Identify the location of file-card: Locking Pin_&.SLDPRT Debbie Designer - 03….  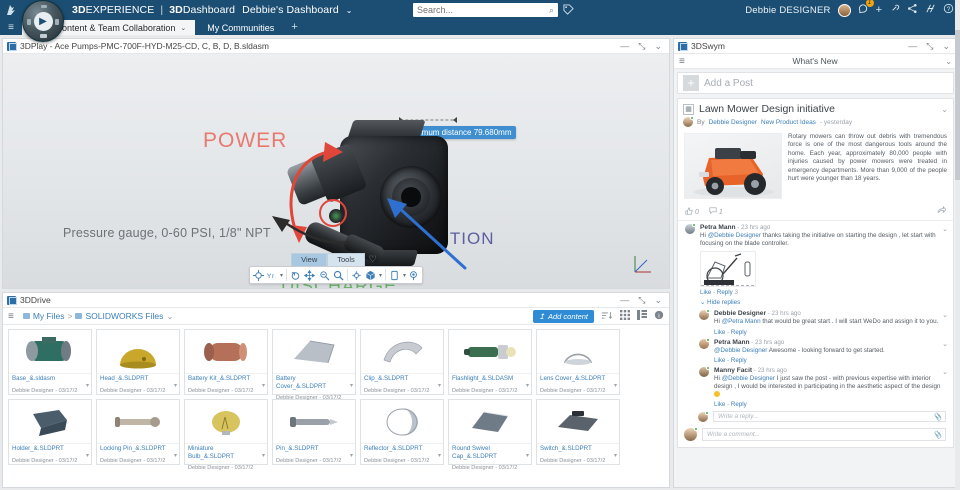
(138, 432).